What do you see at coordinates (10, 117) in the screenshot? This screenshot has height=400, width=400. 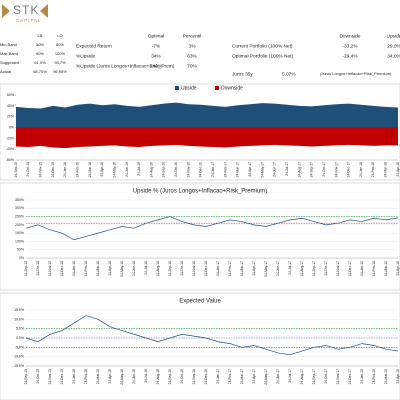 I see `y-tick-label: 20%` at bounding box center [10, 117].